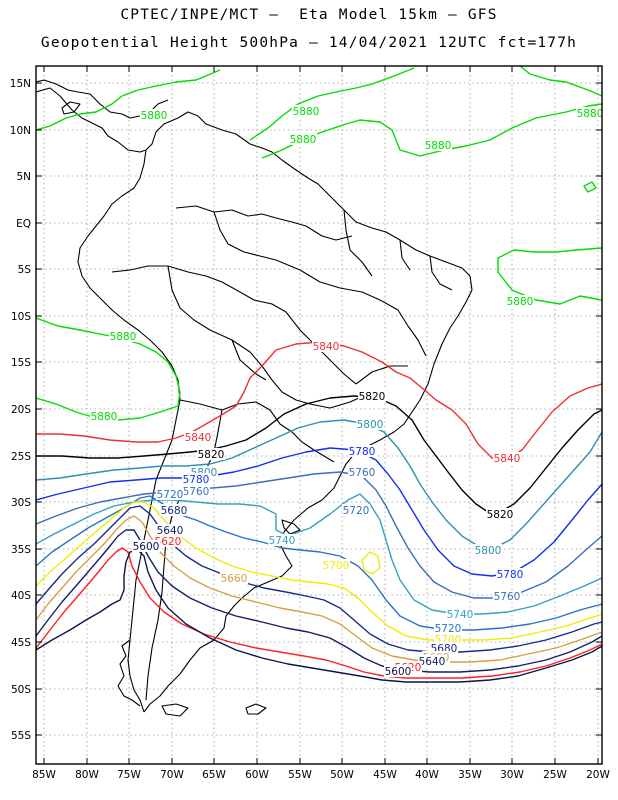 The height and width of the screenshot is (800, 618). What do you see at coordinates (25, 270) in the screenshot?
I see `lat-label: 5S` at bounding box center [25, 270].